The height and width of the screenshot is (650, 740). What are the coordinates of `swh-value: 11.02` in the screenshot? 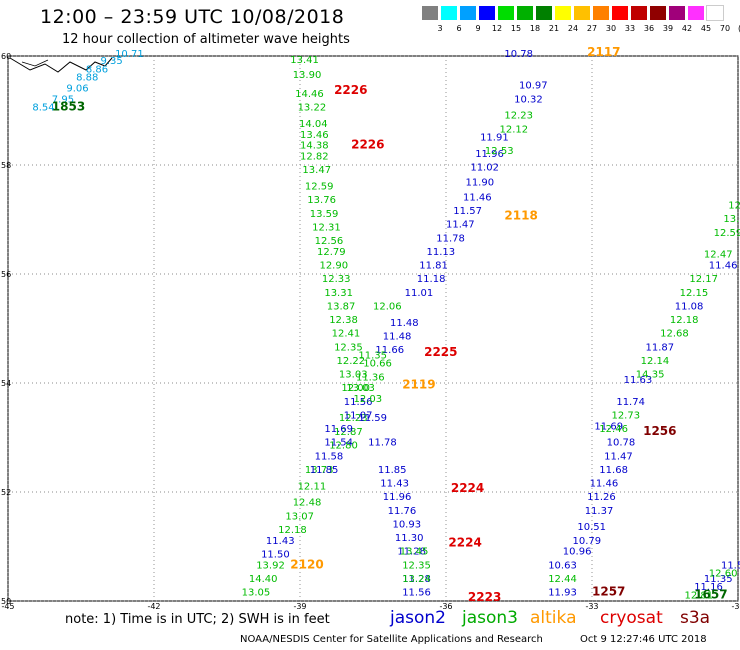 It's located at (484, 167).